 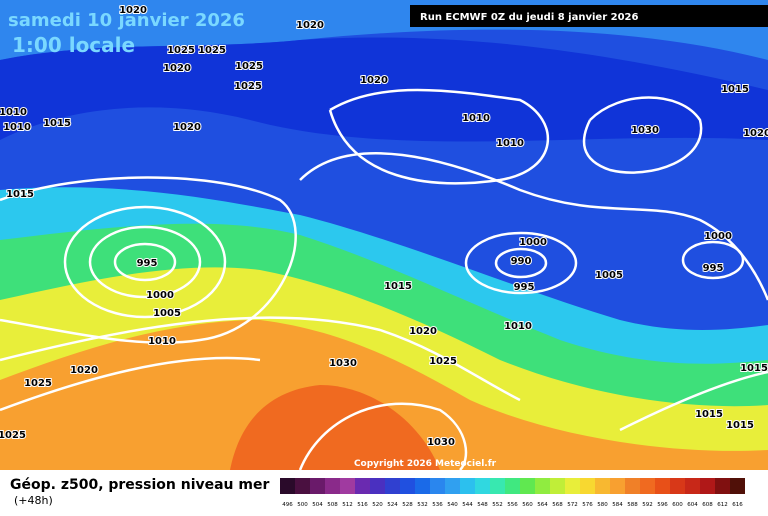 I want to click on scale-label: 528, so click(x=407, y=505).